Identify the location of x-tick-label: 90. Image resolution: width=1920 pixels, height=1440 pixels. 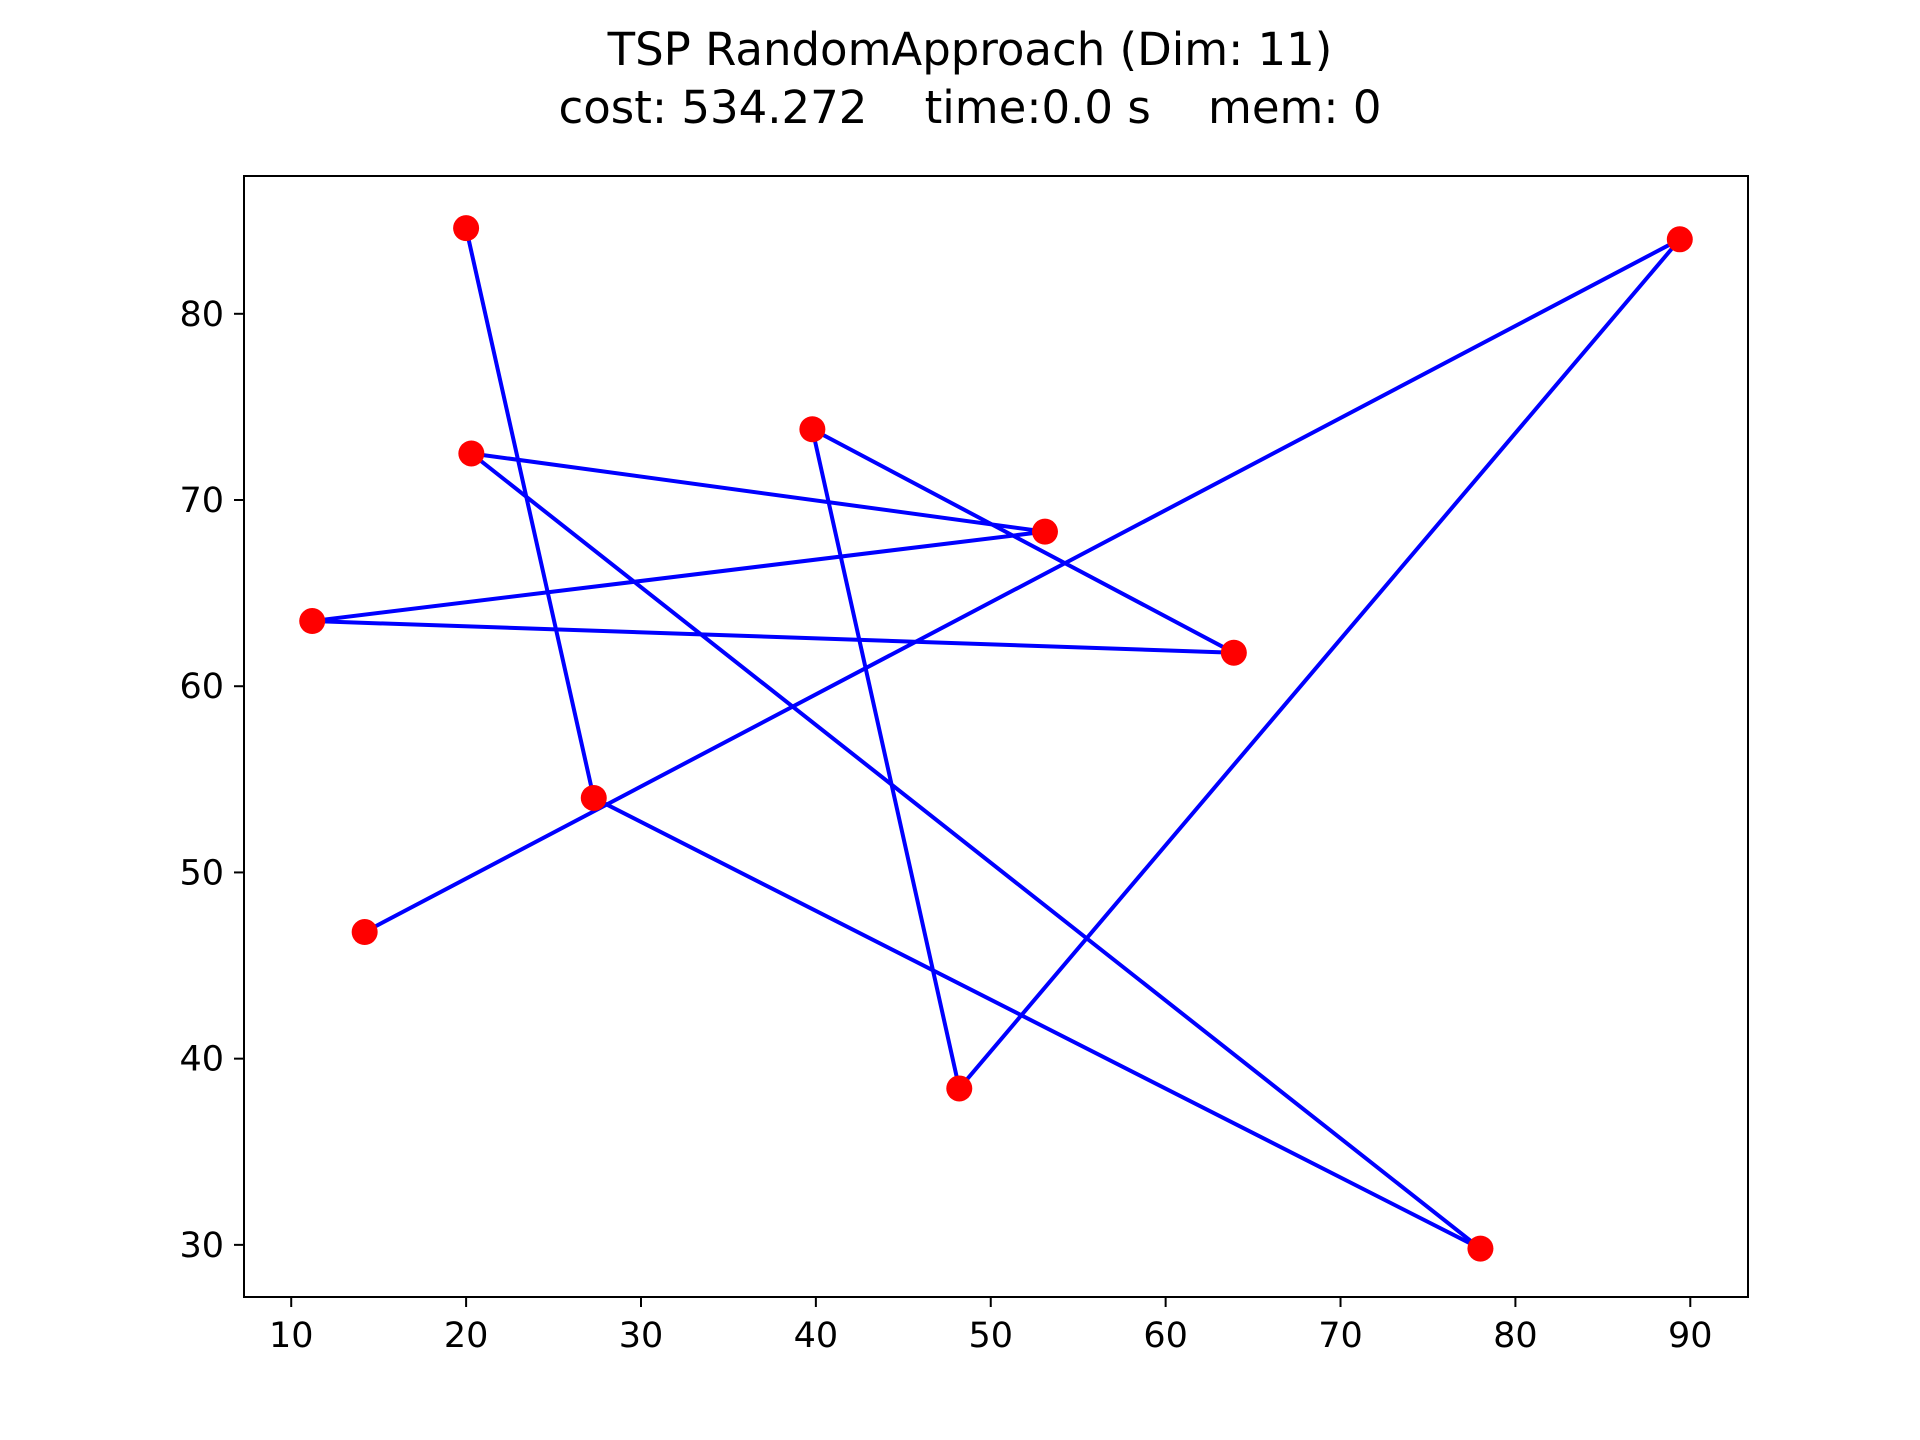
(1690, 1336).